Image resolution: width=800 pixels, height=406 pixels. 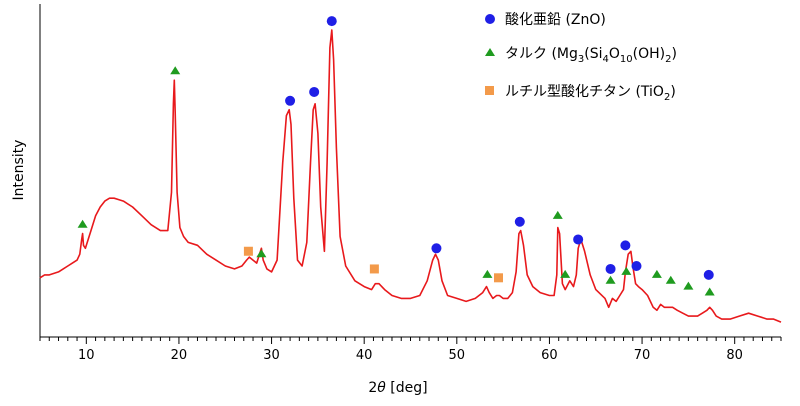 I want to click on x-axis-ticks, so click(x=410, y=340).